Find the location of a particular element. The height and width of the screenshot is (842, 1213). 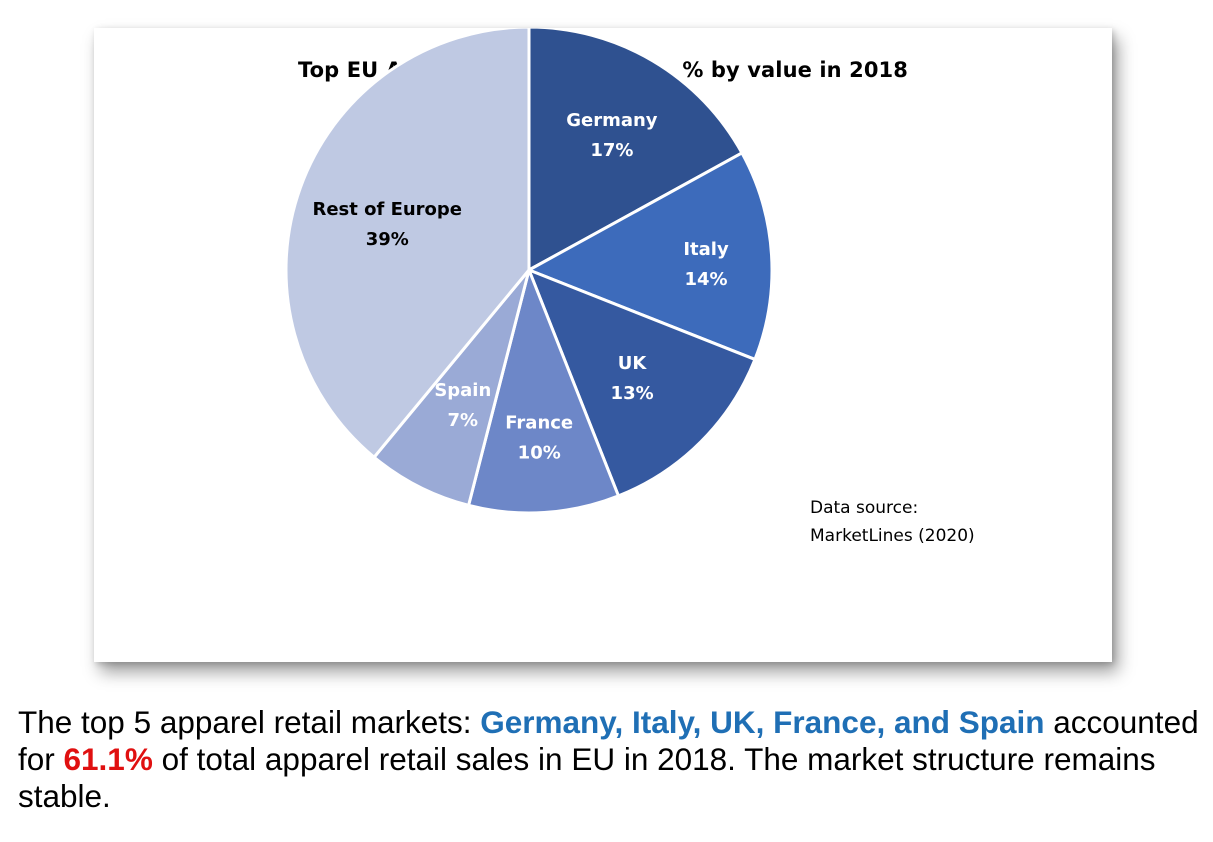

caption-part1: The top 5 apparel retail markets: is located at coordinates (249, 722).